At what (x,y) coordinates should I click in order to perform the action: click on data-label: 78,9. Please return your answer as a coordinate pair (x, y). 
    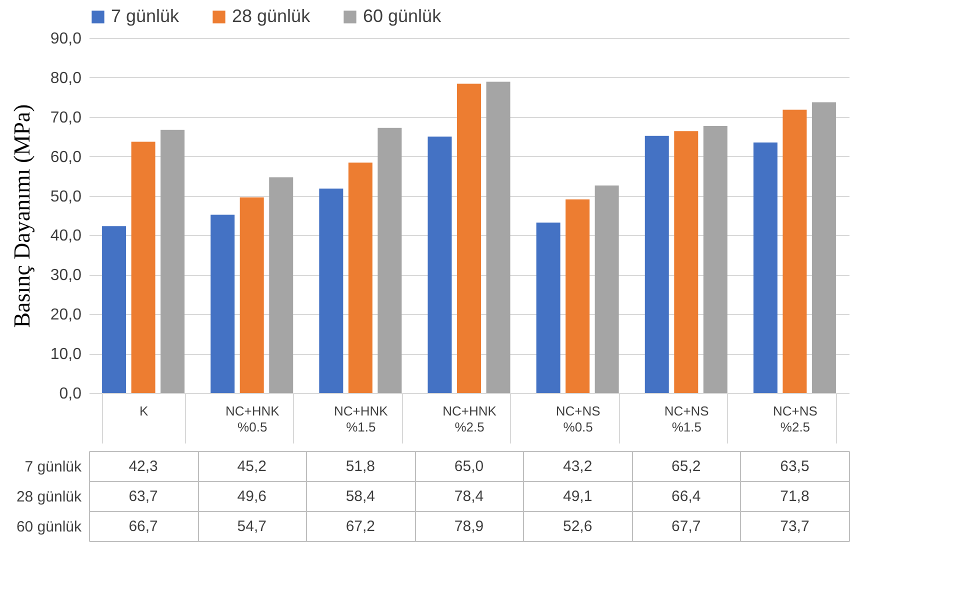
    Looking at the image, I should click on (469, 526).